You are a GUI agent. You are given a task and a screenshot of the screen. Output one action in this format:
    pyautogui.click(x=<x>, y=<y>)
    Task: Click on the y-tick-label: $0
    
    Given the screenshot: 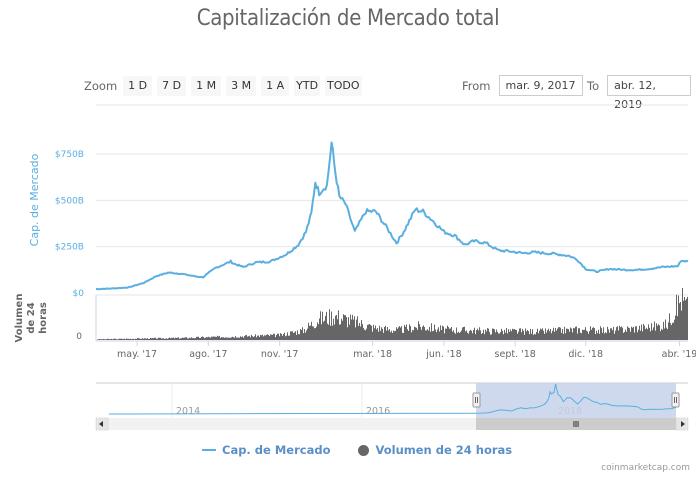 What is the action you would take?
    pyautogui.click(x=79, y=294)
    